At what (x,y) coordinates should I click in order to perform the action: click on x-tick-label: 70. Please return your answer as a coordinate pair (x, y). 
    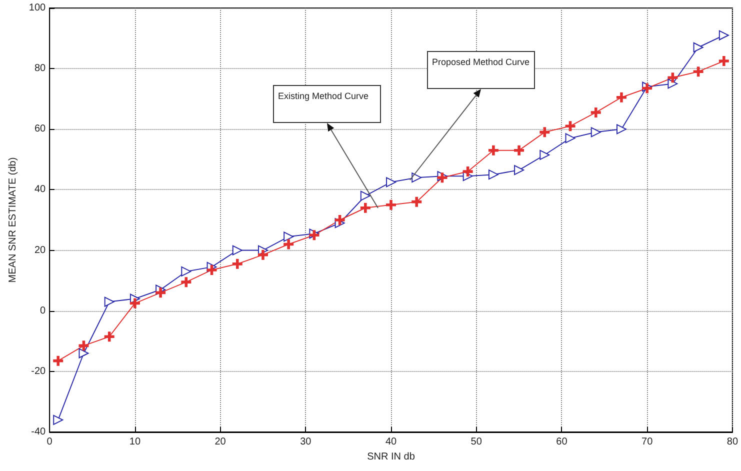
    Looking at the image, I should click on (648, 442).